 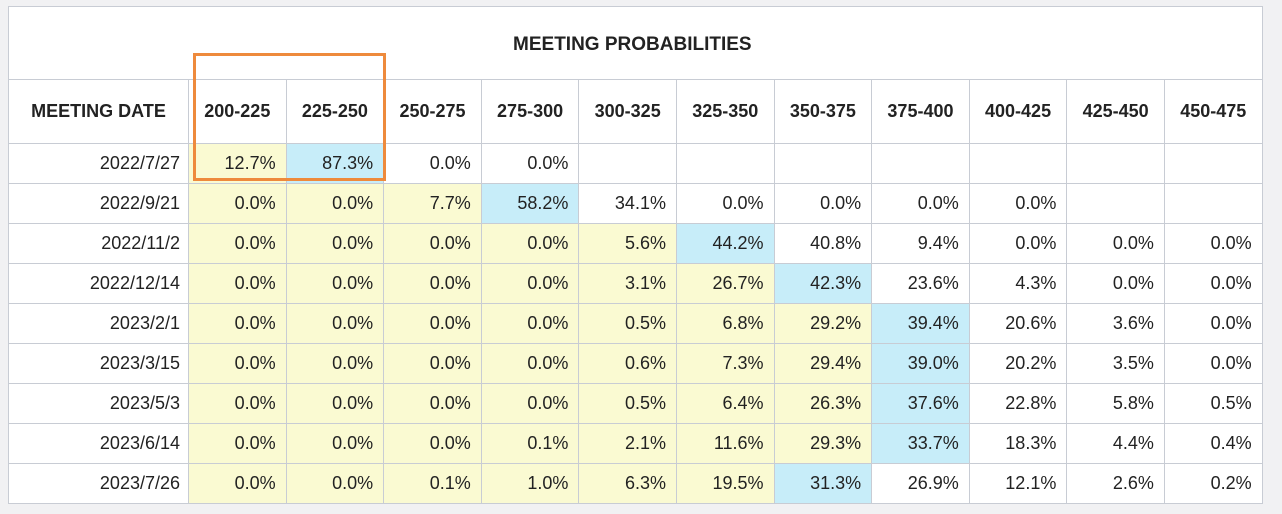 What do you see at coordinates (725, 483) in the screenshot?
I see `probability-cell: 19.5%` at bounding box center [725, 483].